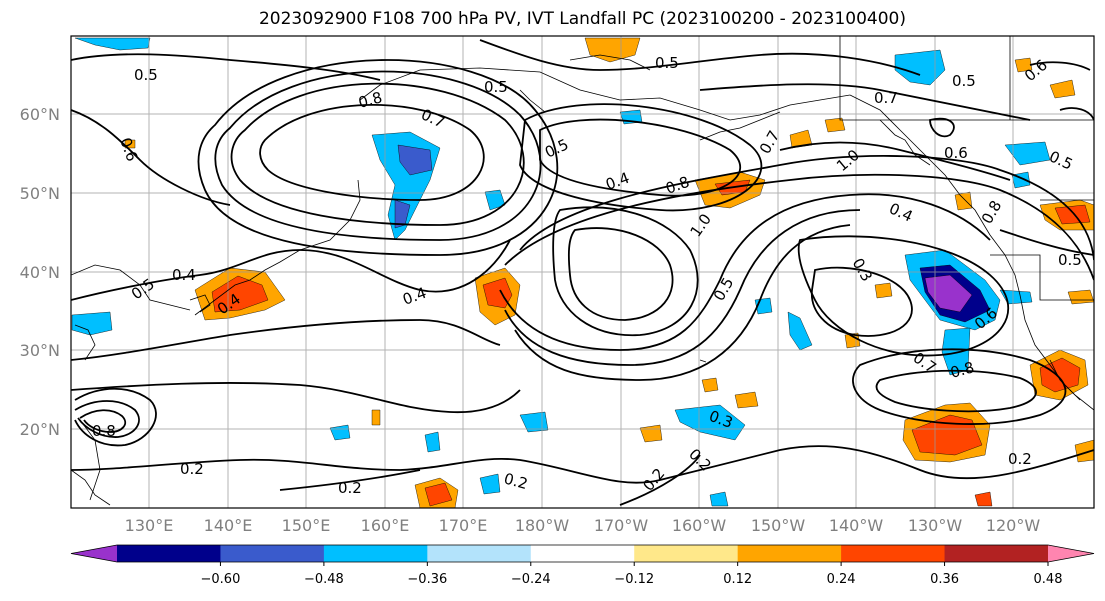 The width and height of the screenshot is (1105, 601). Describe the element at coordinates (737, 579) in the screenshot. I see `colorbar-tick-label: 0.12` at that location.